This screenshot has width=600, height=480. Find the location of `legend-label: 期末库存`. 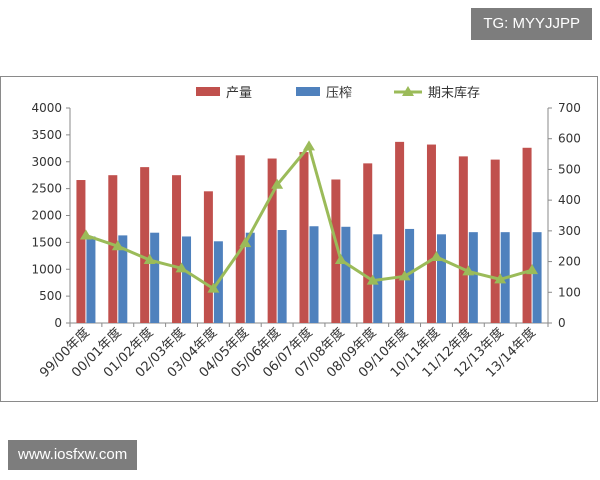

legend-label: 期末库存 is located at coordinates (454, 93).